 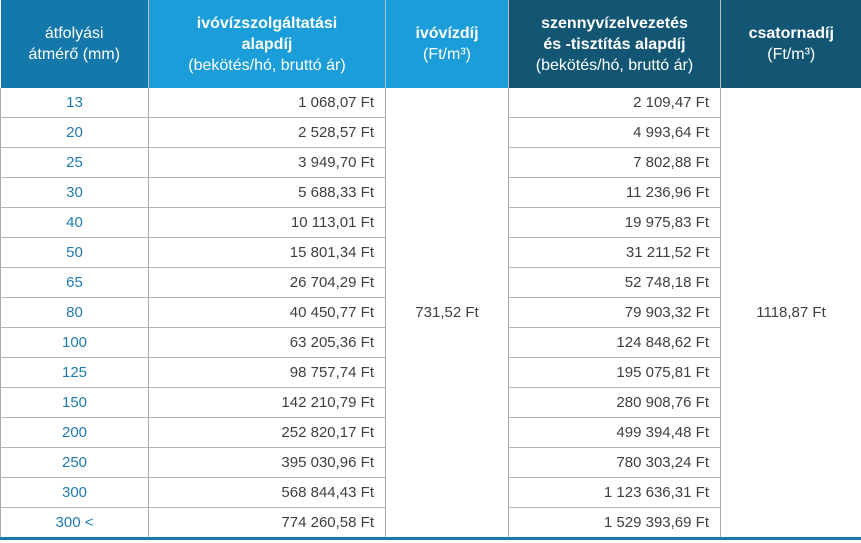 I want to click on table-row: 150 142 210,79 Ft 280 908,76 Ft, so click(x=430, y=402).